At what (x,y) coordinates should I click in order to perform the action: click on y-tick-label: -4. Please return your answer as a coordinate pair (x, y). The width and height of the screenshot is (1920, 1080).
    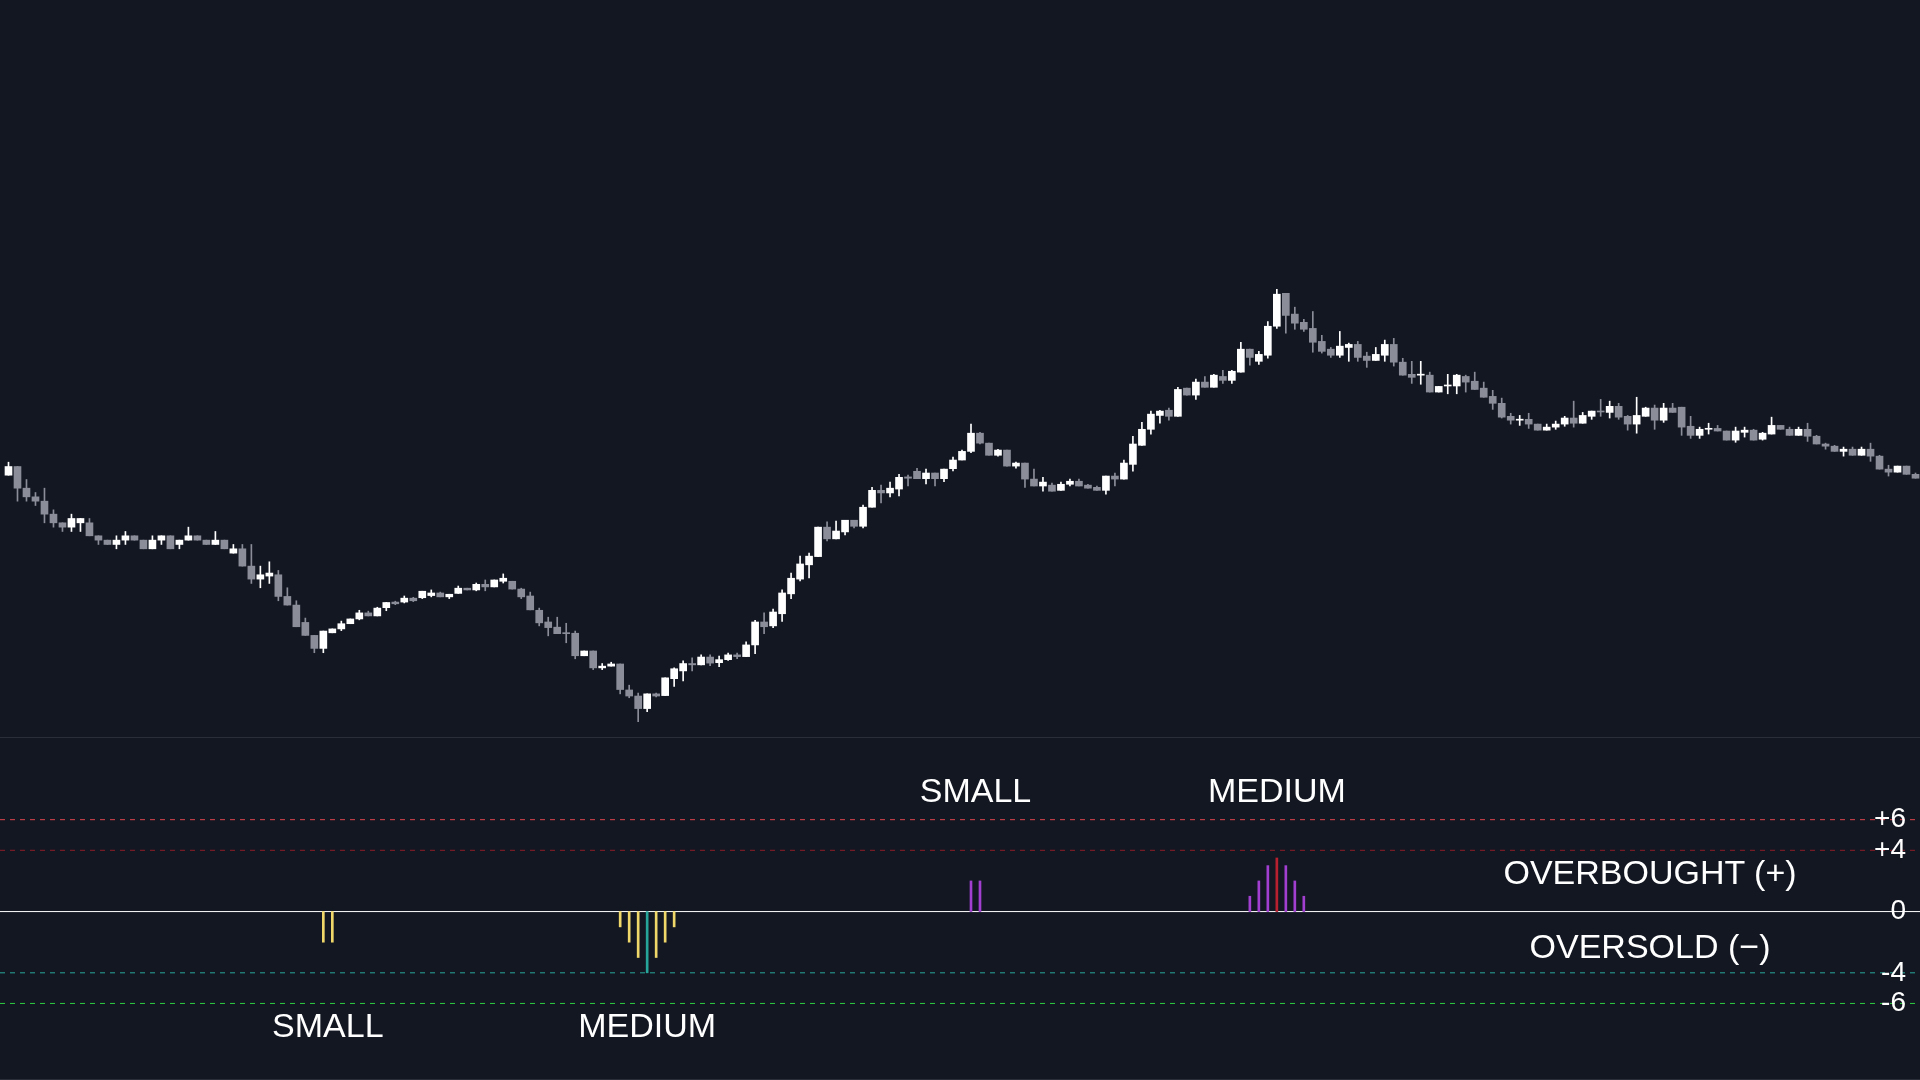
    Looking at the image, I should click on (1893, 971).